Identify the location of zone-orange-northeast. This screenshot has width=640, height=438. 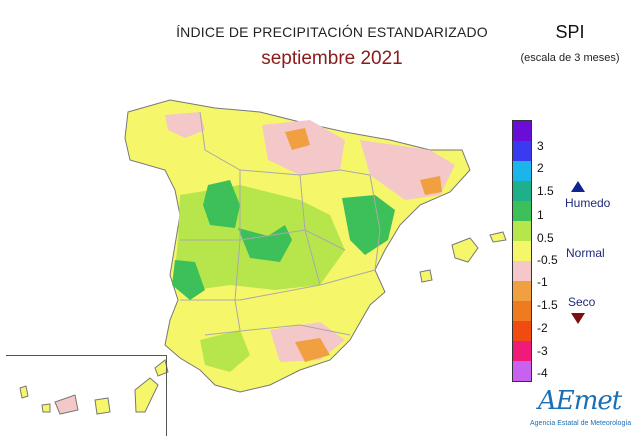
(431, 185).